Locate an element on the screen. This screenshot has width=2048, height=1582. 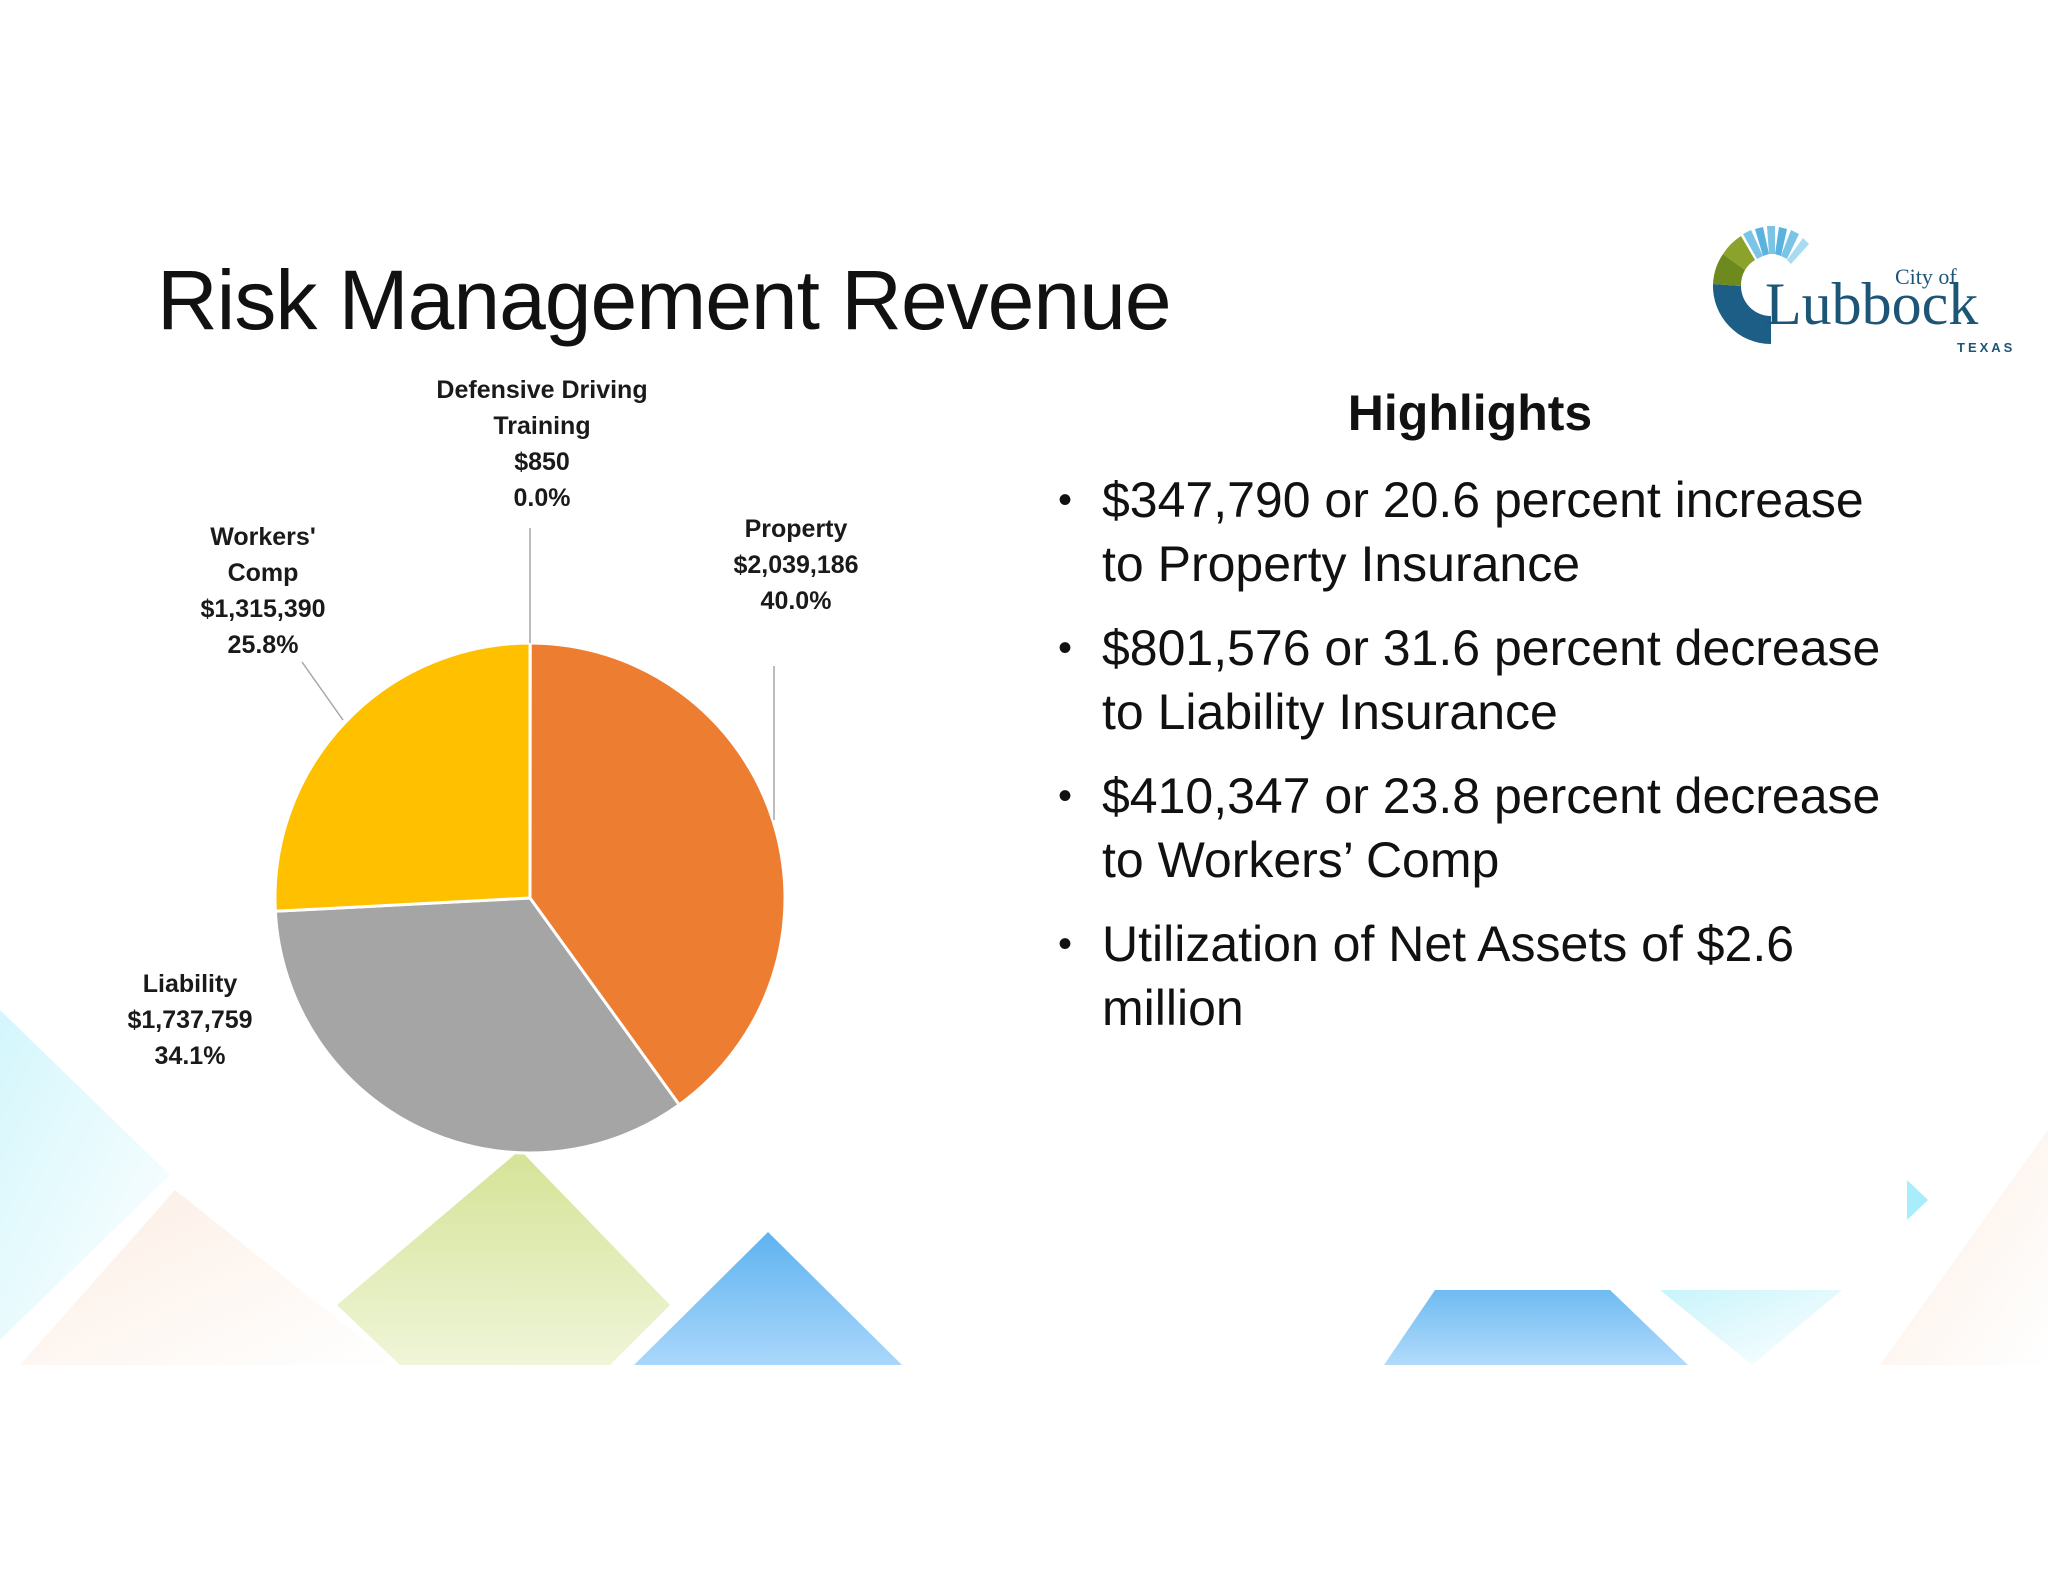
pie-data-label: 34.1% is located at coordinates (190, 1056).